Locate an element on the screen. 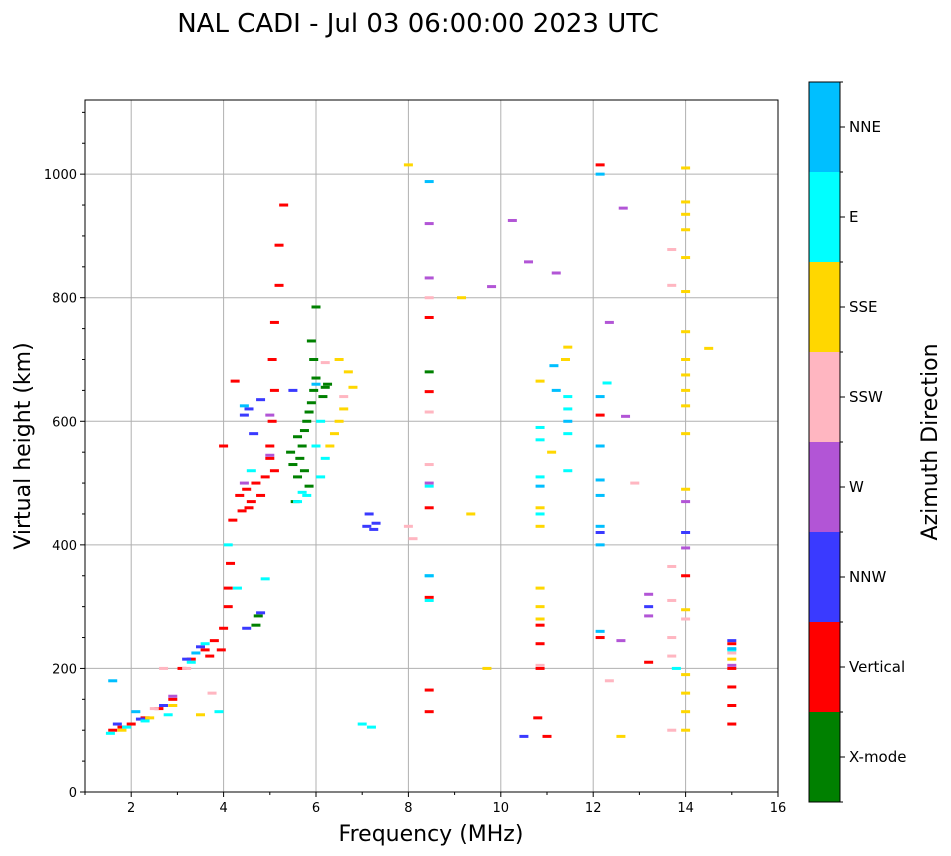 The height and width of the screenshot is (856, 951). x-tick-label-4: 10 is located at coordinates (501, 808).